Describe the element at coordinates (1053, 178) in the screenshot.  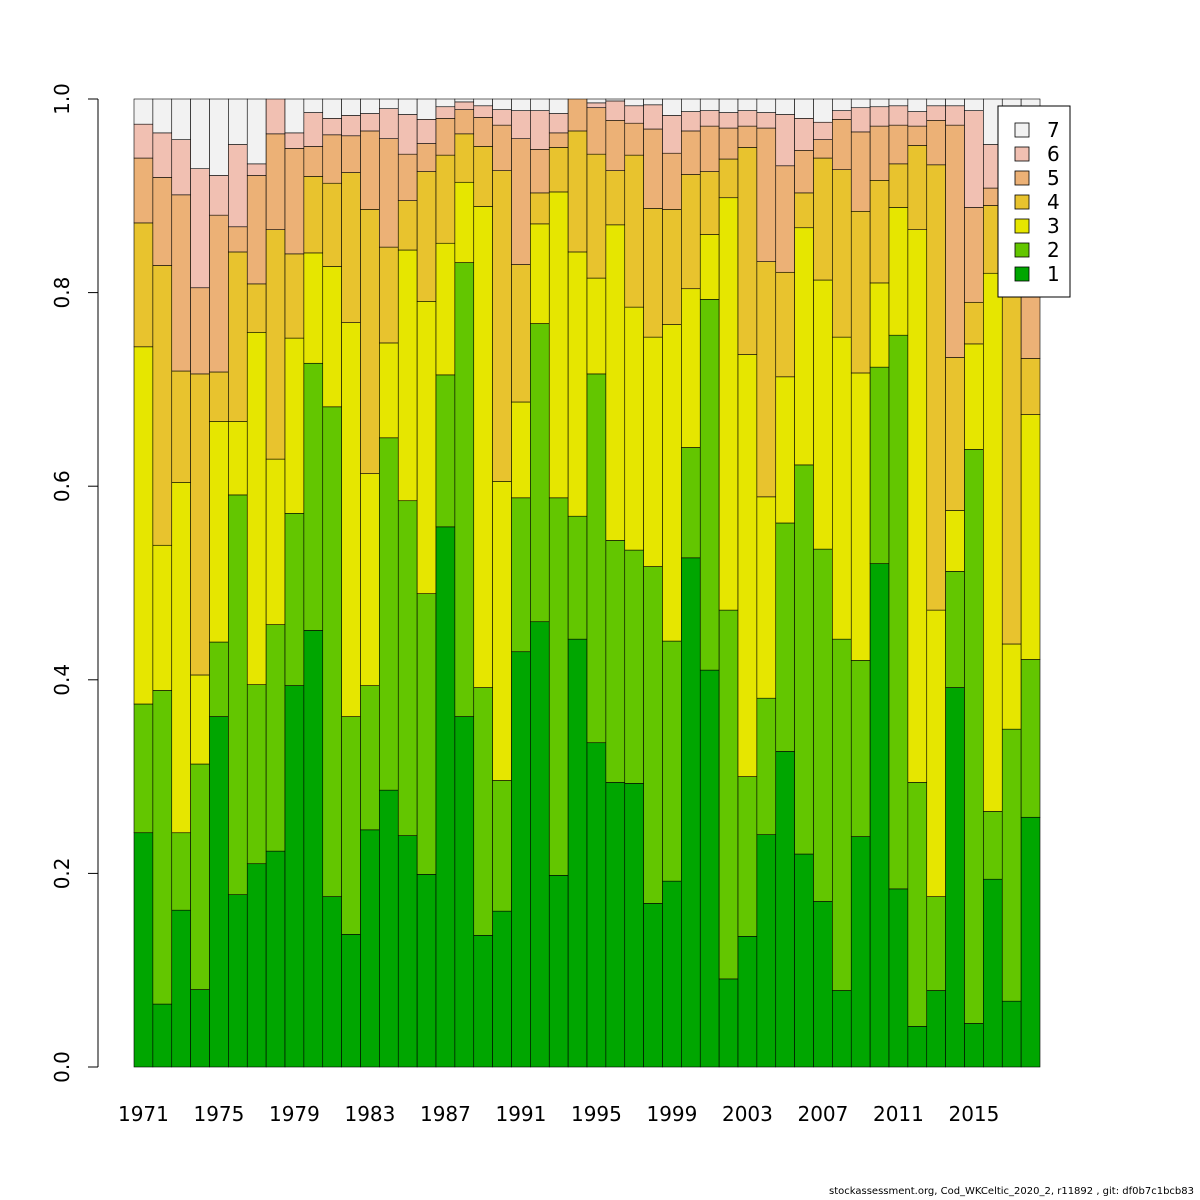
I see `legend-label-5: 5` at that location.